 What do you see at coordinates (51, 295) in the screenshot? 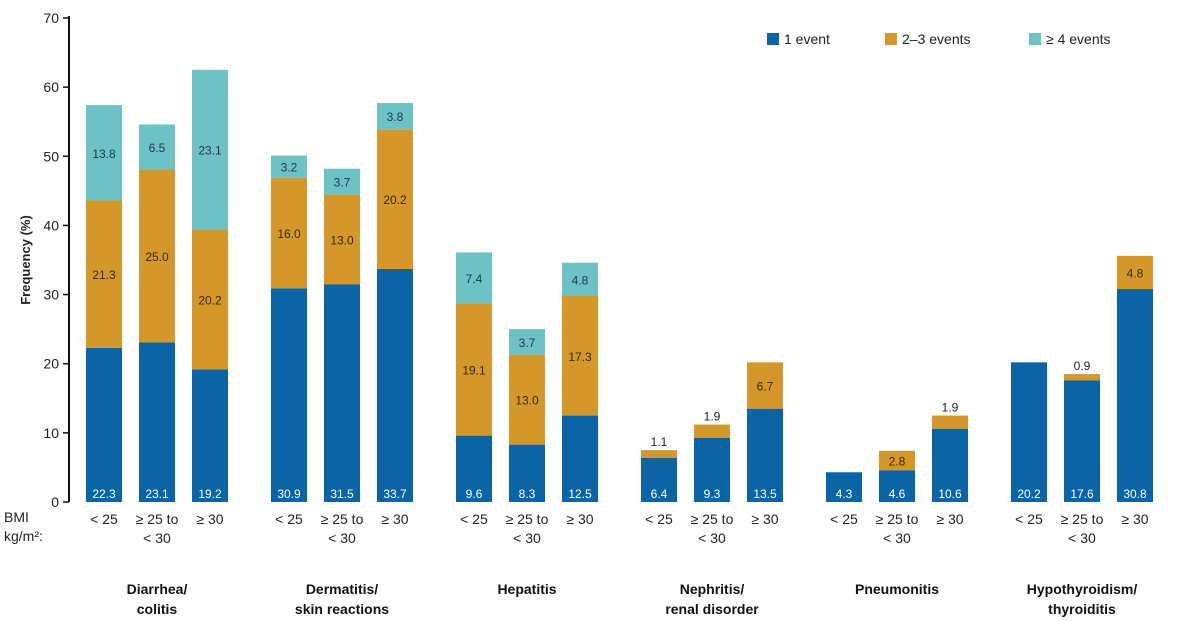
I see `y-tick-label: 30` at bounding box center [51, 295].